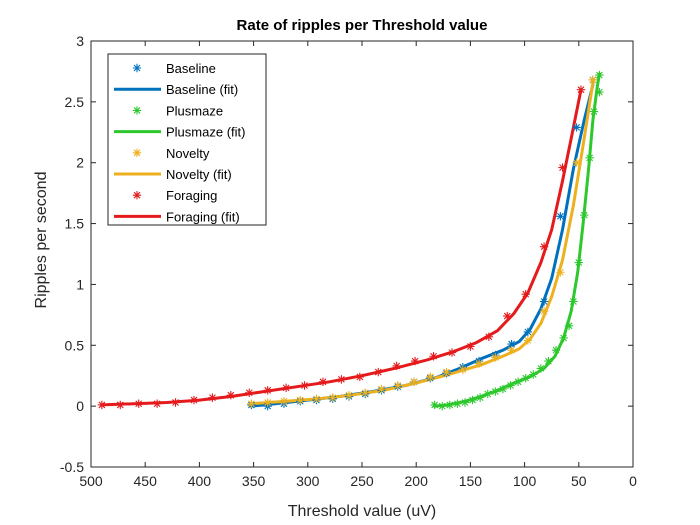 The height and width of the screenshot is (525, 700). I want to click on legend-label: Novelty (fit), so click(199, 174).